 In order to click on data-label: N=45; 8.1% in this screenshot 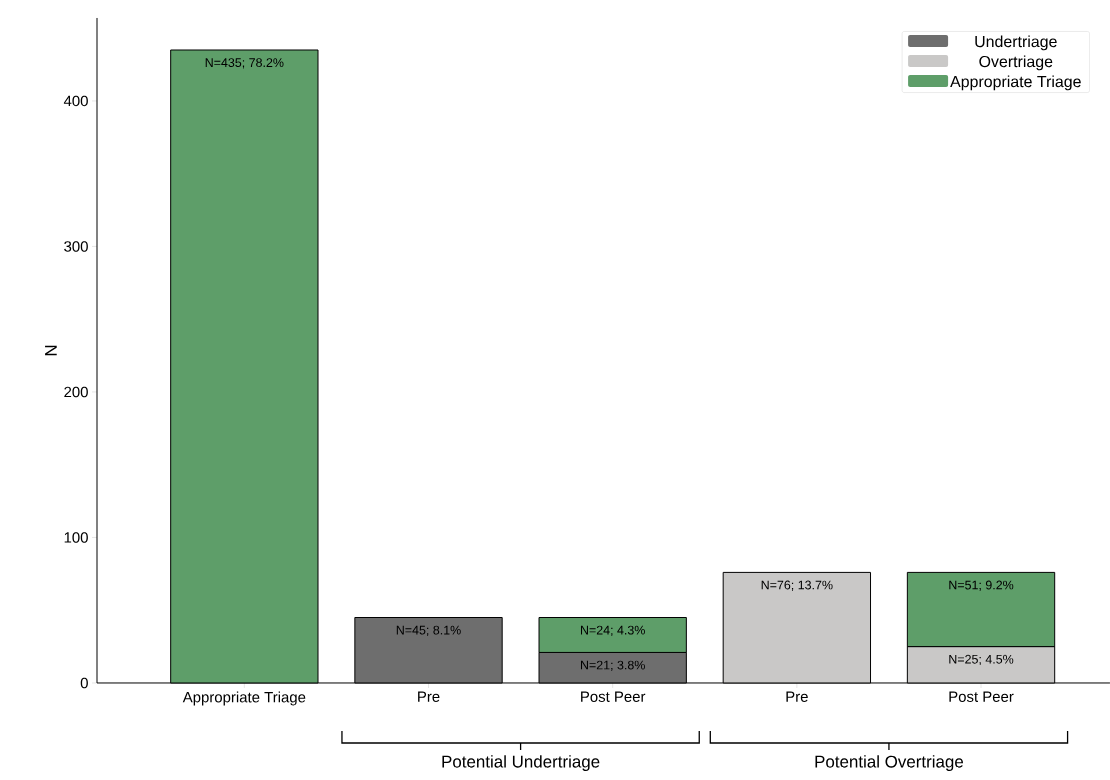, I will do `click(428, 630)`.